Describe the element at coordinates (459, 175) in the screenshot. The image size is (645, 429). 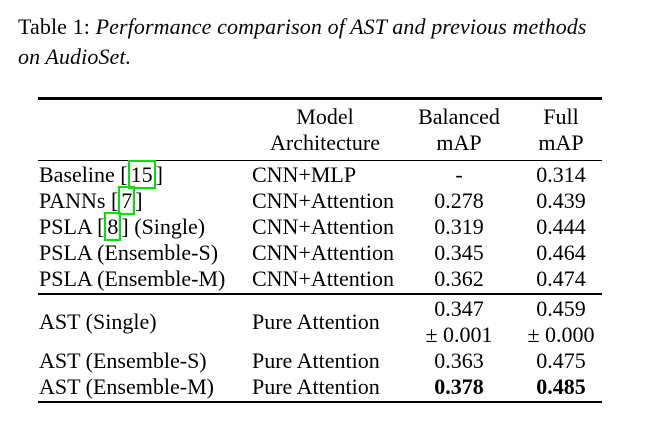
I see `balanced-map-cell: -` at that location.